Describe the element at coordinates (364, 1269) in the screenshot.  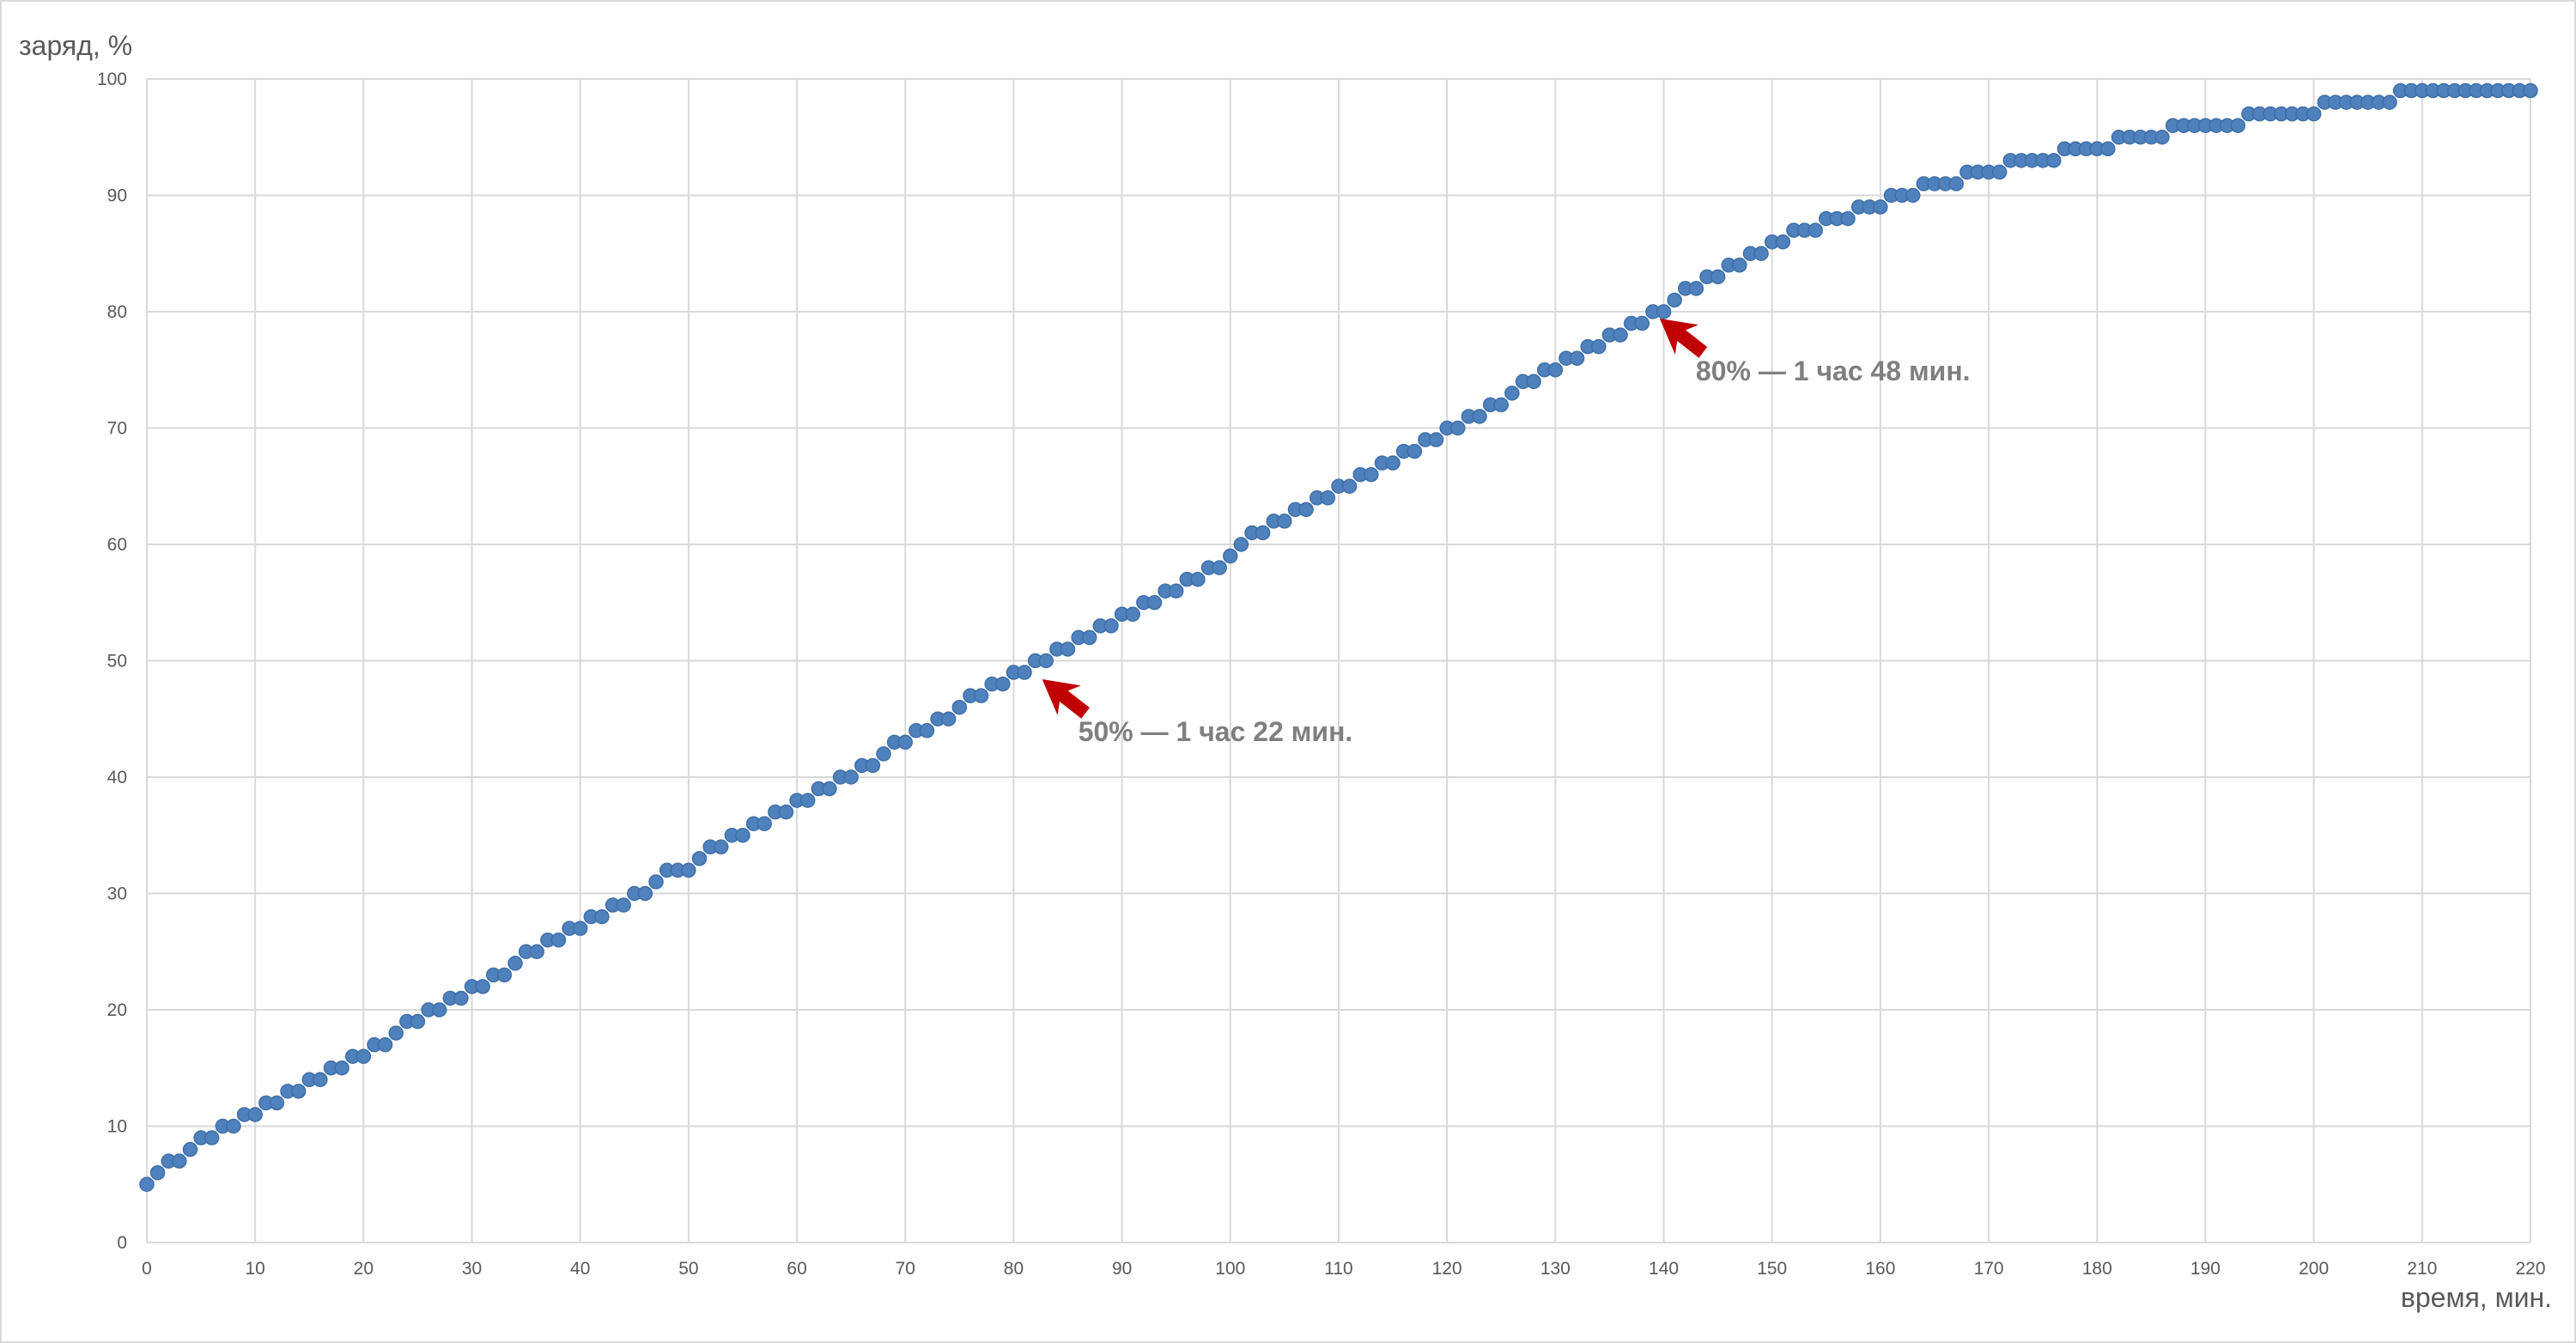
I see `x-tick-label: 20` at that location.